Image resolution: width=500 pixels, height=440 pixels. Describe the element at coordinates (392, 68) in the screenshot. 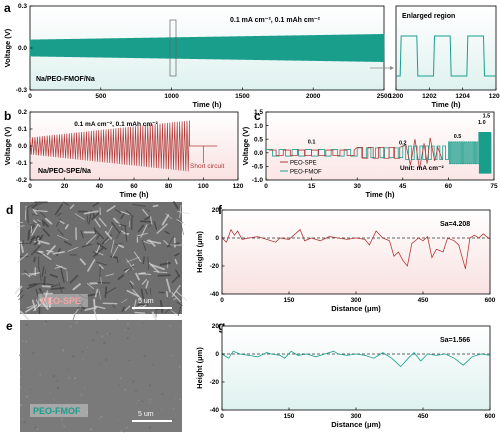

I see `panel-a-arrow-head` at that location.